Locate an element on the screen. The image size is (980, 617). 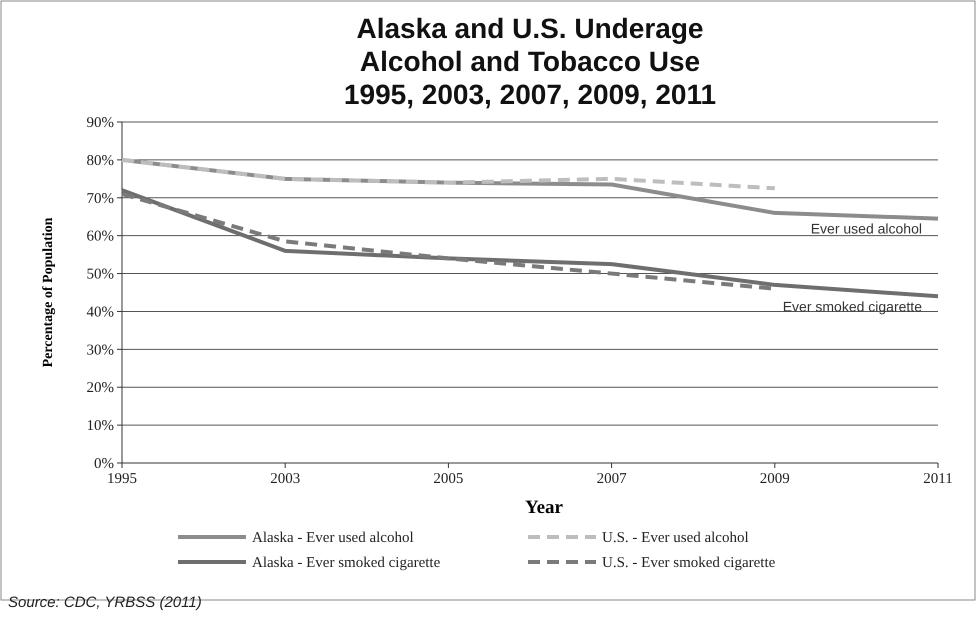
y-tick-label: 90% is located at coordinates (100, 123).